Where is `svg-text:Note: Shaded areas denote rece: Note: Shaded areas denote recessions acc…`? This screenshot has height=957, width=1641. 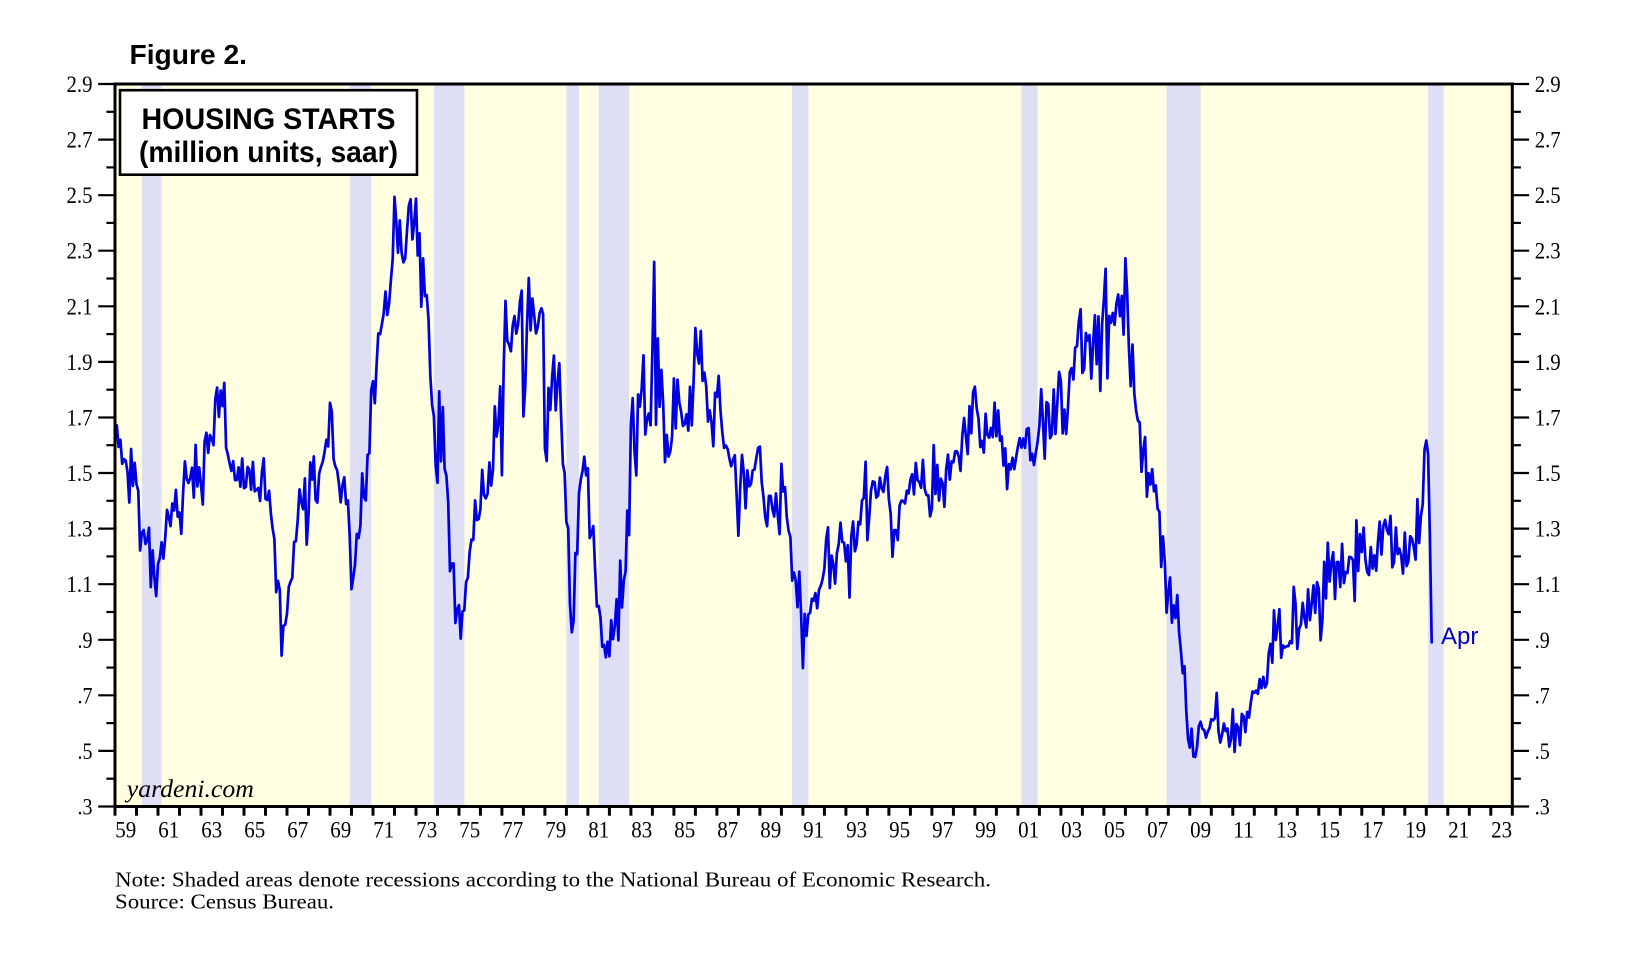
svg-text:Note: Shaded areas denote rece: Note: Shaded areas denote recessions acc… is located at coordinates (553, 880).